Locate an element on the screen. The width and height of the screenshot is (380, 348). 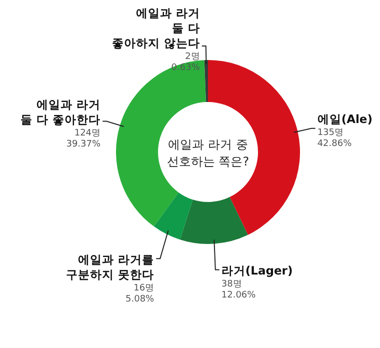
text: 에일과 라거 중 선호하는 쪽은? is located at coordinates (208, 153).